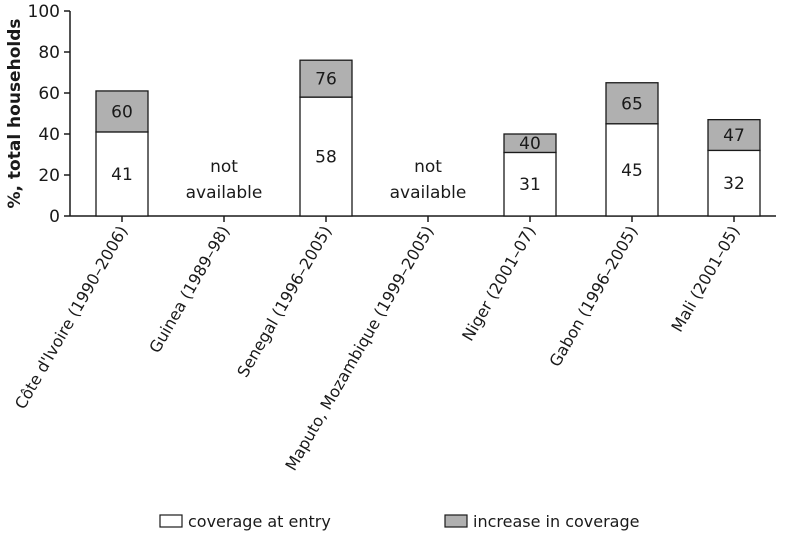  I want to click on total-value-label: 60, so click(122, 112).